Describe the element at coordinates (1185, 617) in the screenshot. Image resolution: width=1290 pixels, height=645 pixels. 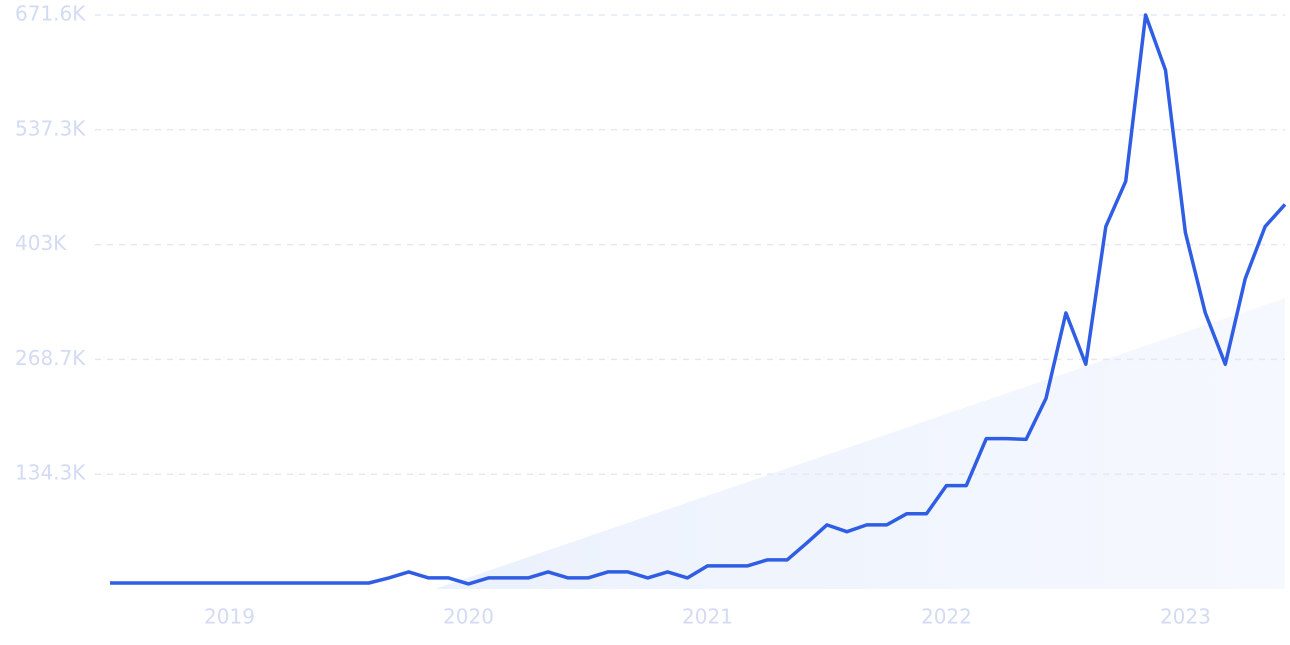
I see `x-tick-label: 2023` at that location.